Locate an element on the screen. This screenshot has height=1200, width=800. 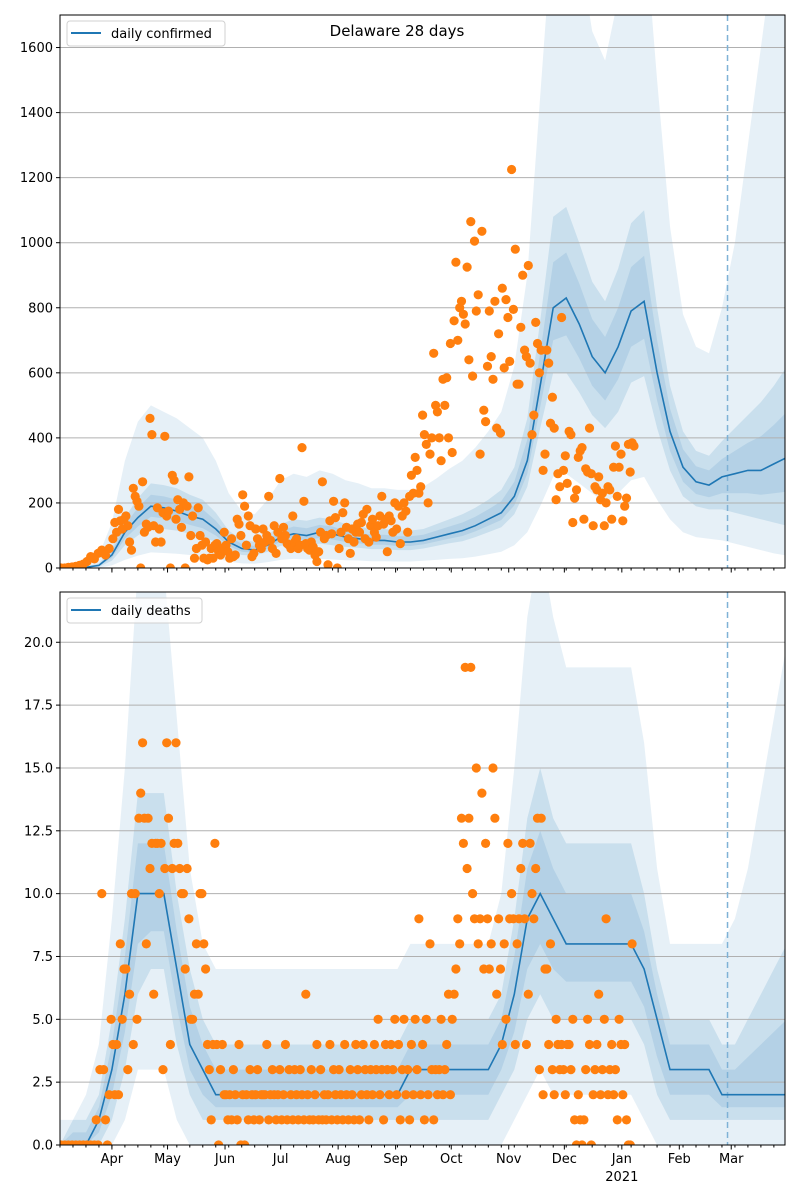
y-tick-label: 20.0 is located at coordinates (38, 643).